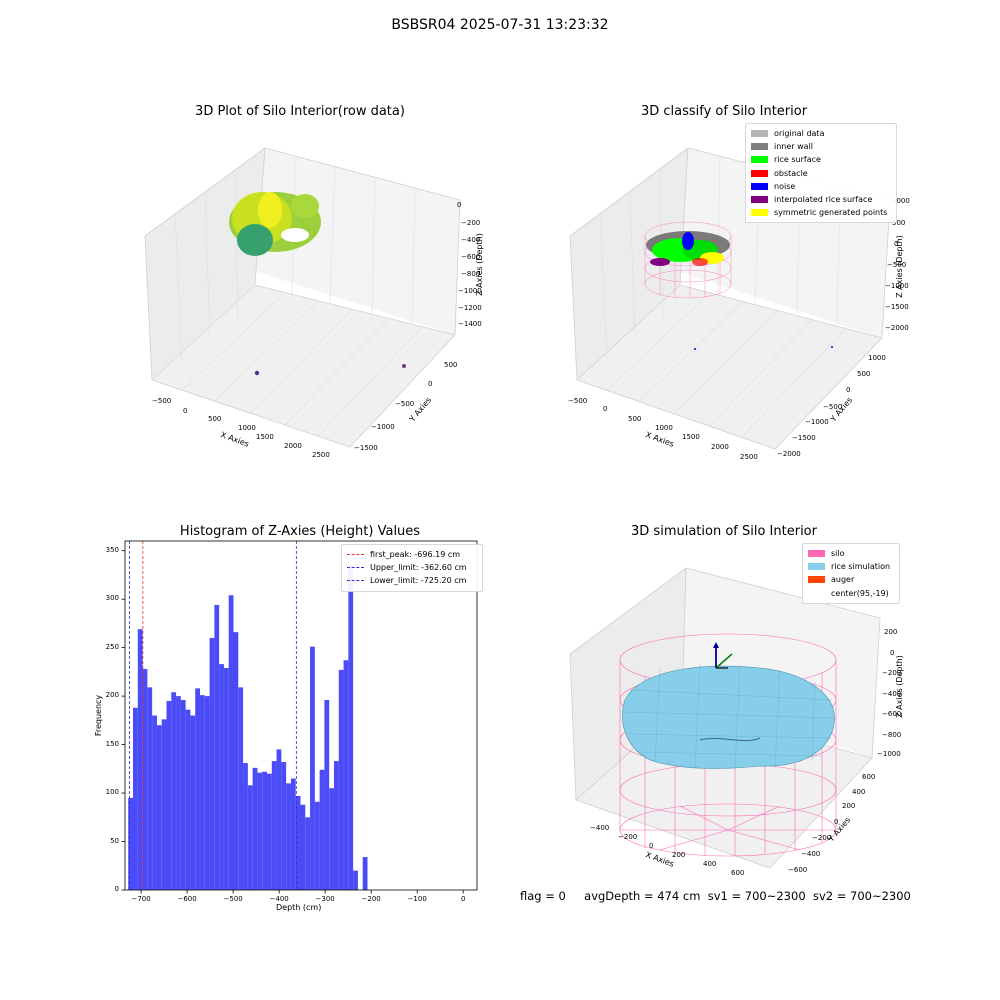 The image size is (1000, 1000). I want to click on legend-label: symmetric generated points, so click(831, 213).